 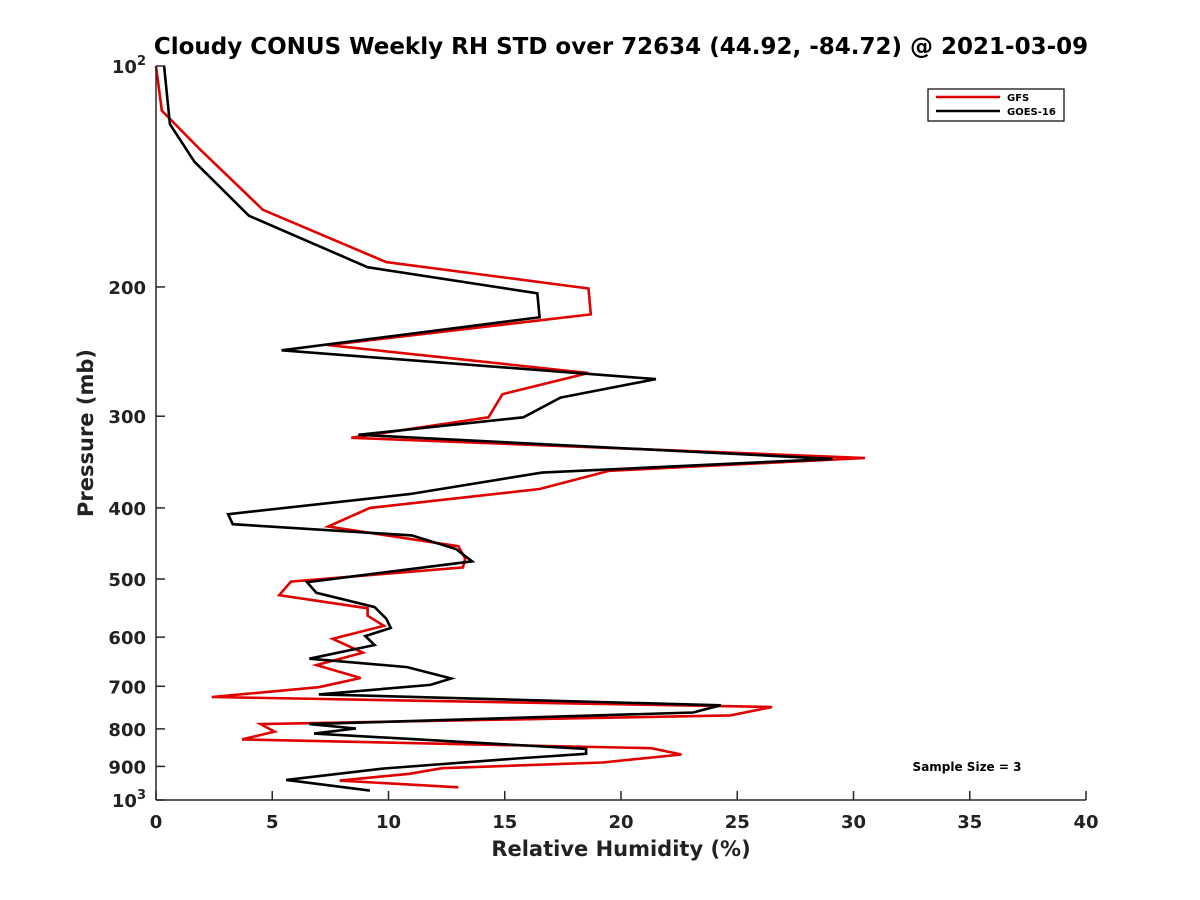 What do you see at coordinates (737, 822) in the screenshot?
I see `x-tick-label: 25` at bounding box center [737, 822].